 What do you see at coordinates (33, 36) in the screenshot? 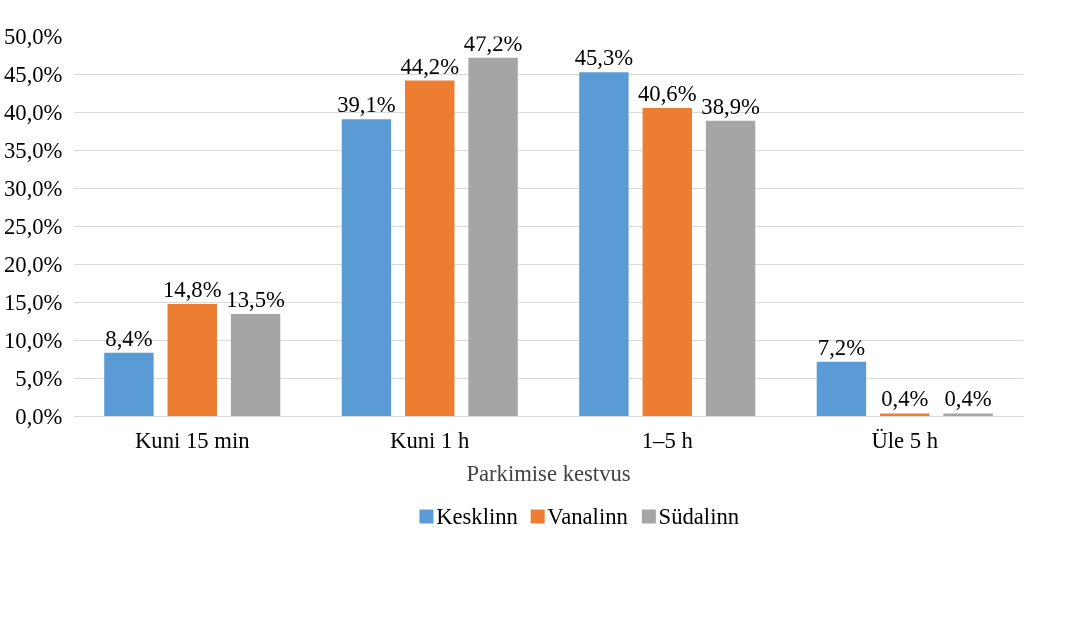
I see `y-tick-label: 50,0%` at bounding box center [33, 36].